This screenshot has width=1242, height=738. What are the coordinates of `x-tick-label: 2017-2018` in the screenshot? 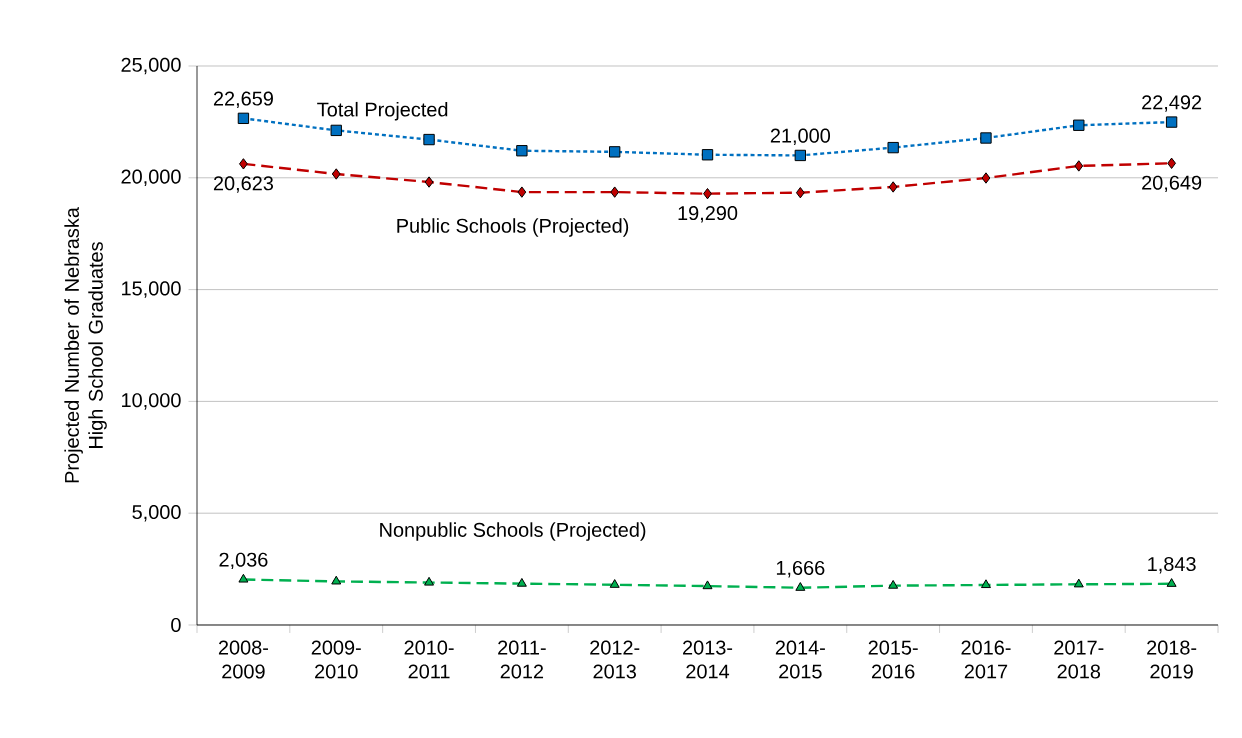 It's located at (1079, 659).